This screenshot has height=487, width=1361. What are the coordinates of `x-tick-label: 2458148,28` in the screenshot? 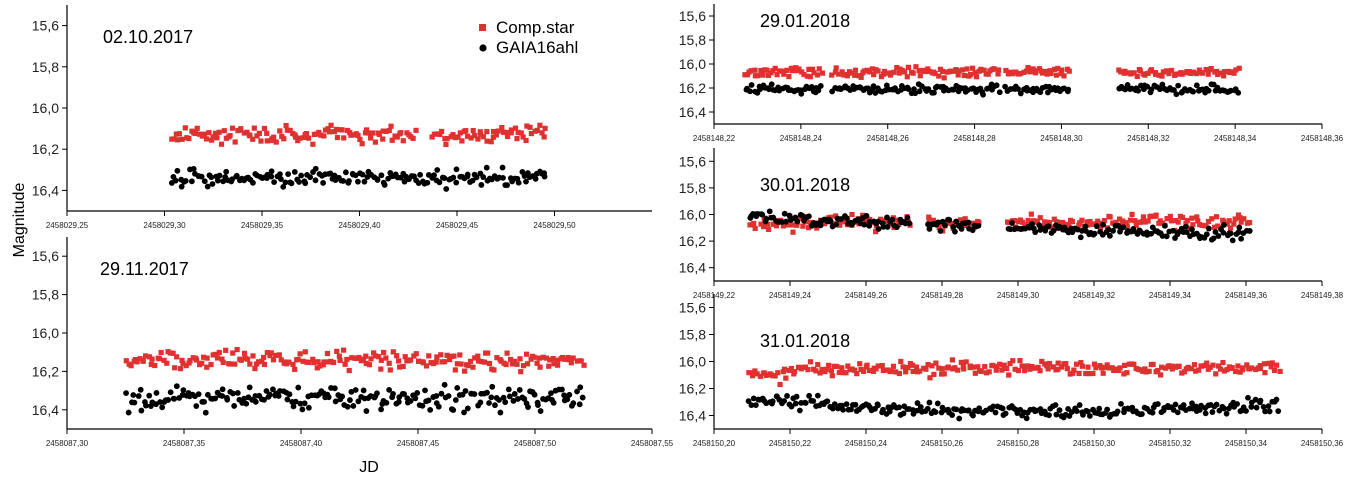 It's located at (974, 138).